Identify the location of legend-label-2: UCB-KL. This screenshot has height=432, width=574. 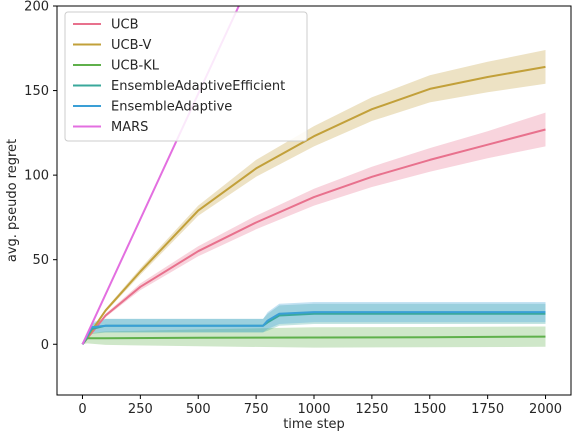
(135, 66).